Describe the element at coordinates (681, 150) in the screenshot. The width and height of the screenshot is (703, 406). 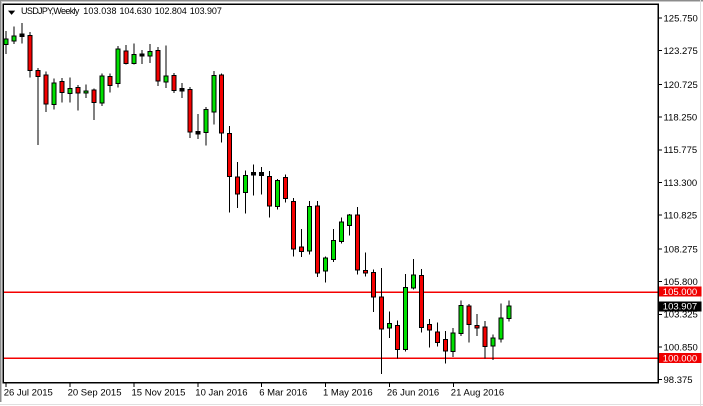
I see `svg-text: 115.775` at that location.